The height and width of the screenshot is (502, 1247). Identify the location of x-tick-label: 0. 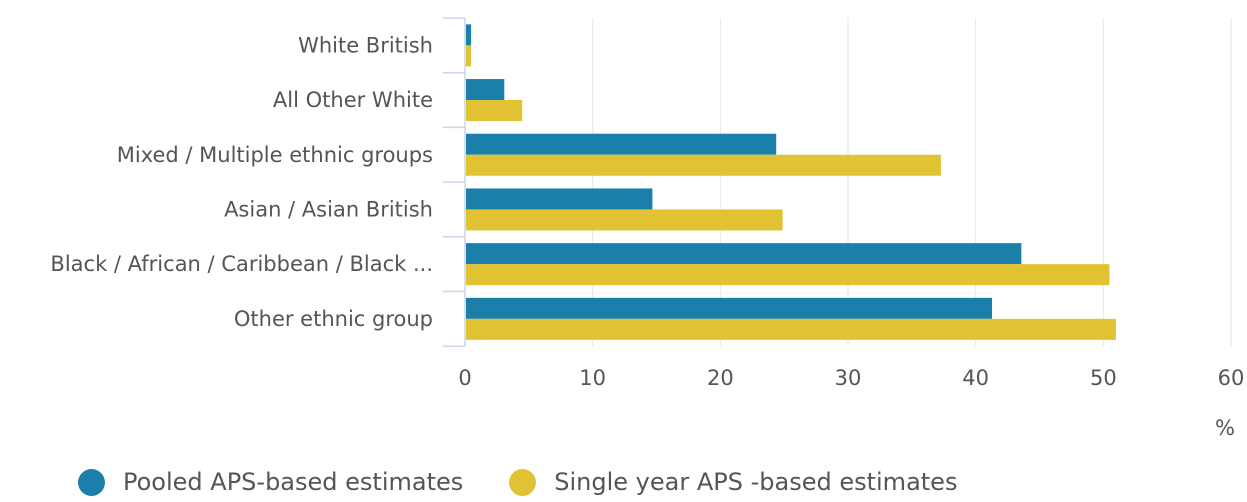
(464, 378).